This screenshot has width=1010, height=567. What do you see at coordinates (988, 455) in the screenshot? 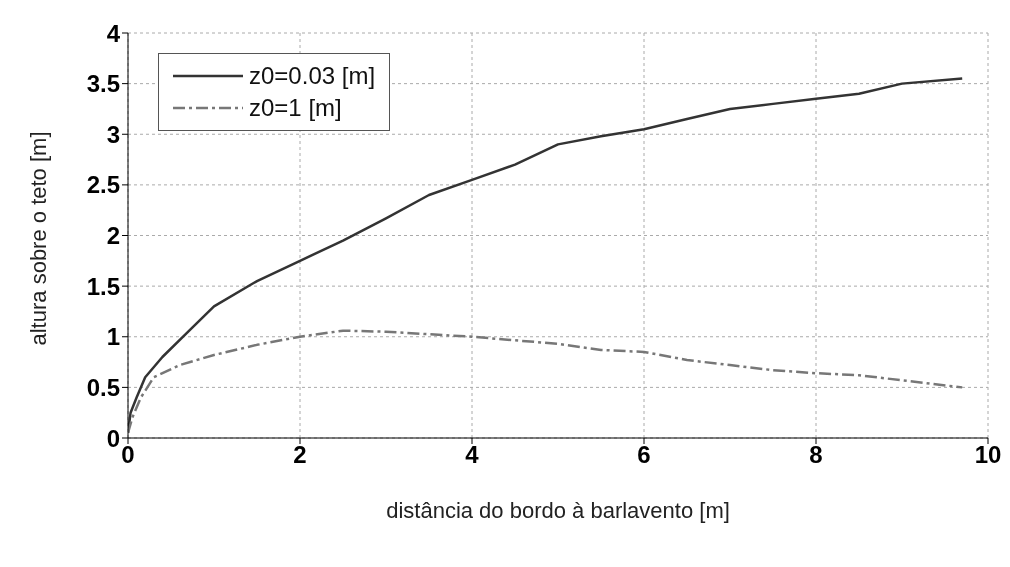
I see `x-tick-label: 10` at bounding box center [988, 455].